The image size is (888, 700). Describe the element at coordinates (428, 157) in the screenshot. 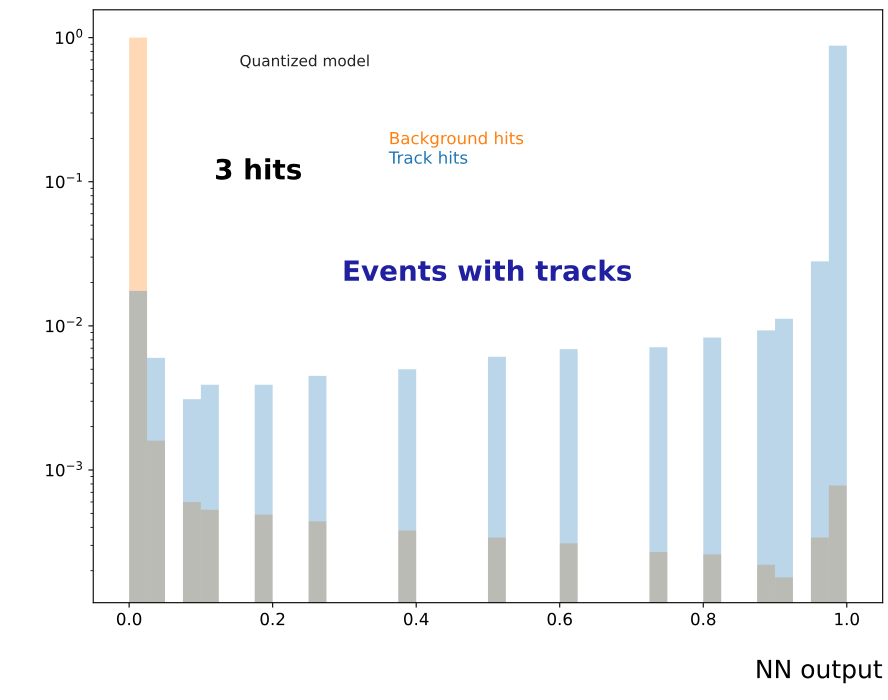

I see `text: Track hits` at that location.